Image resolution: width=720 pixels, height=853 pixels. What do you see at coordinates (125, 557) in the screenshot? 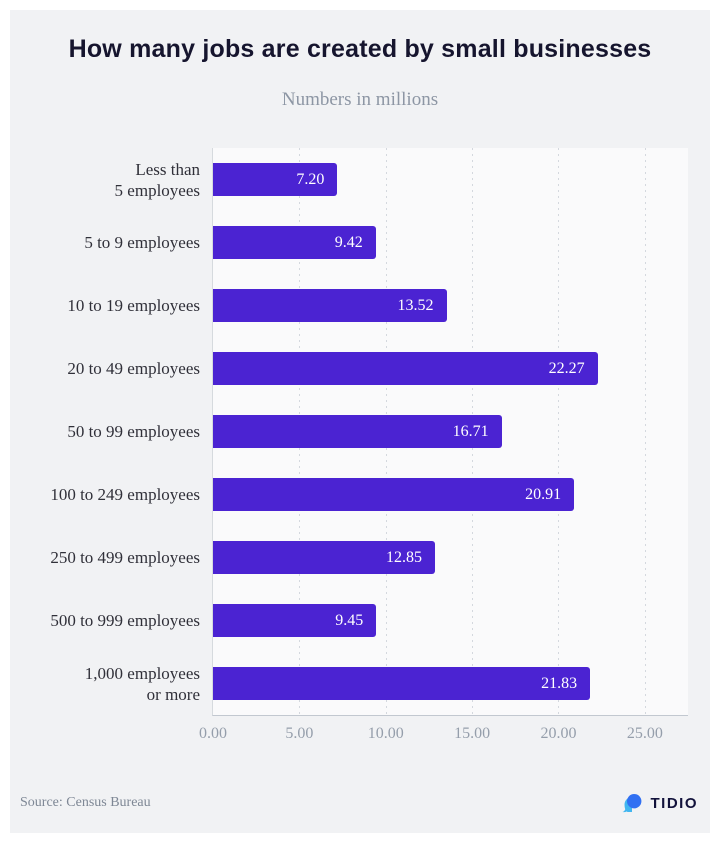
I see `category-label: 250 to 499 employees` at bounding box center [125, 557].